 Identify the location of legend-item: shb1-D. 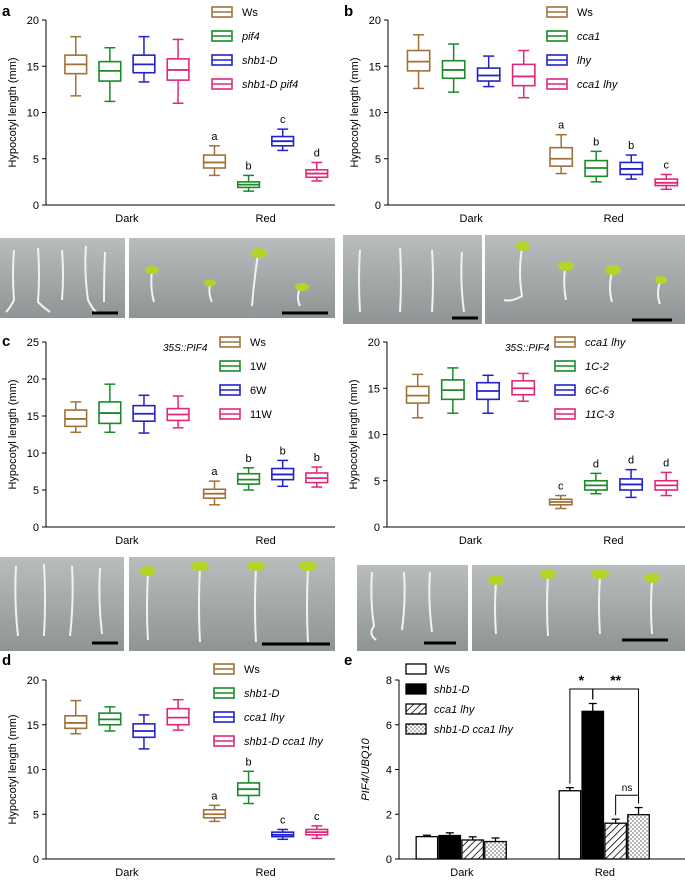
(244, 60).